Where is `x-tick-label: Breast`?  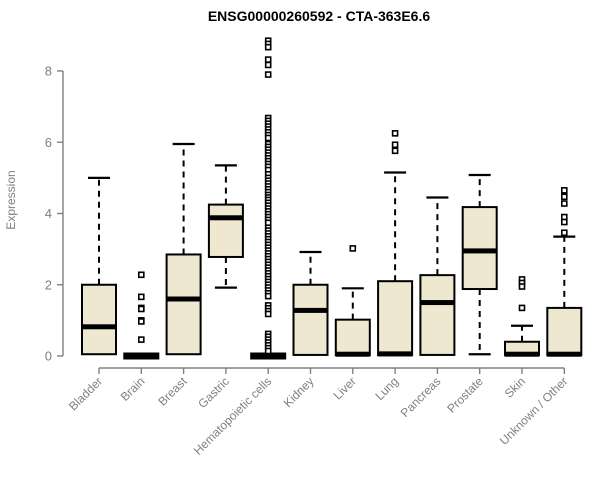
x-tick-label: Breast is located at coordinates (172, 391).